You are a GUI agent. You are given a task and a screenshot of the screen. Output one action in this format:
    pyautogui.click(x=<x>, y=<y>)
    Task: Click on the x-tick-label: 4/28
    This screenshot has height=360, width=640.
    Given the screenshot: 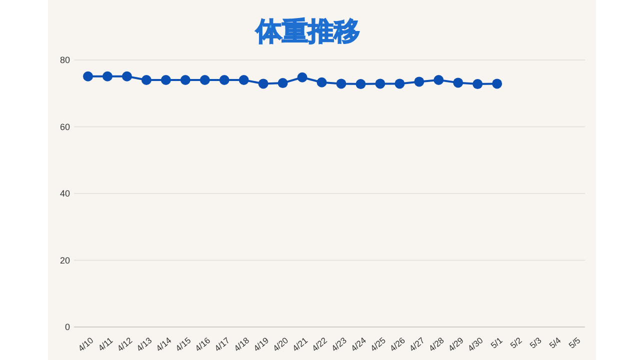 What is the action you would take?
    pyautogui.click(x=436, y=344)
    